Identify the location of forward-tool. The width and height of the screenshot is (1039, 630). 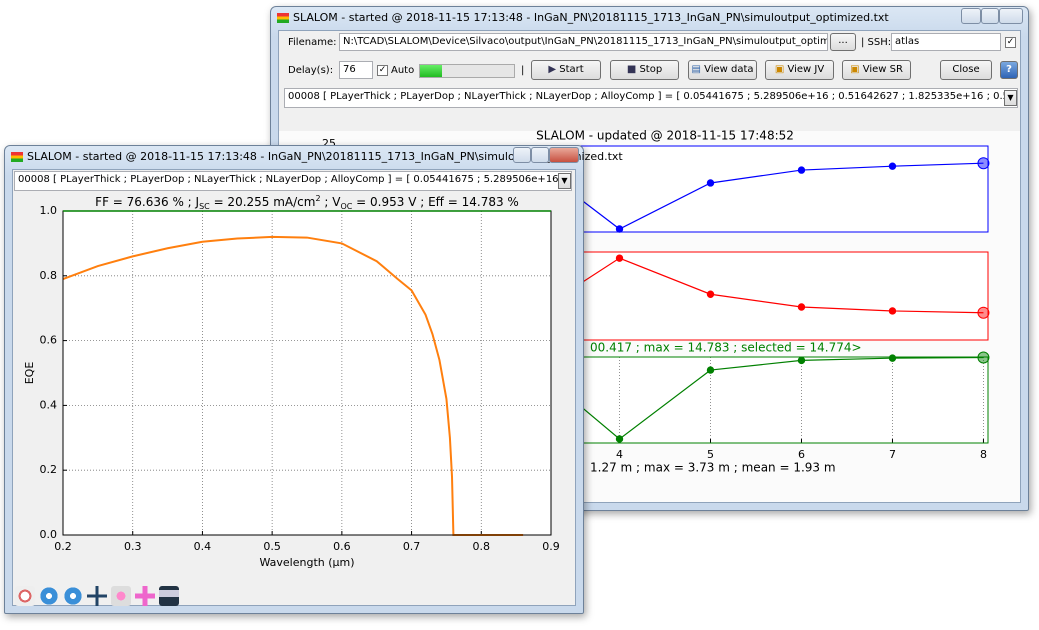
(73, 596).